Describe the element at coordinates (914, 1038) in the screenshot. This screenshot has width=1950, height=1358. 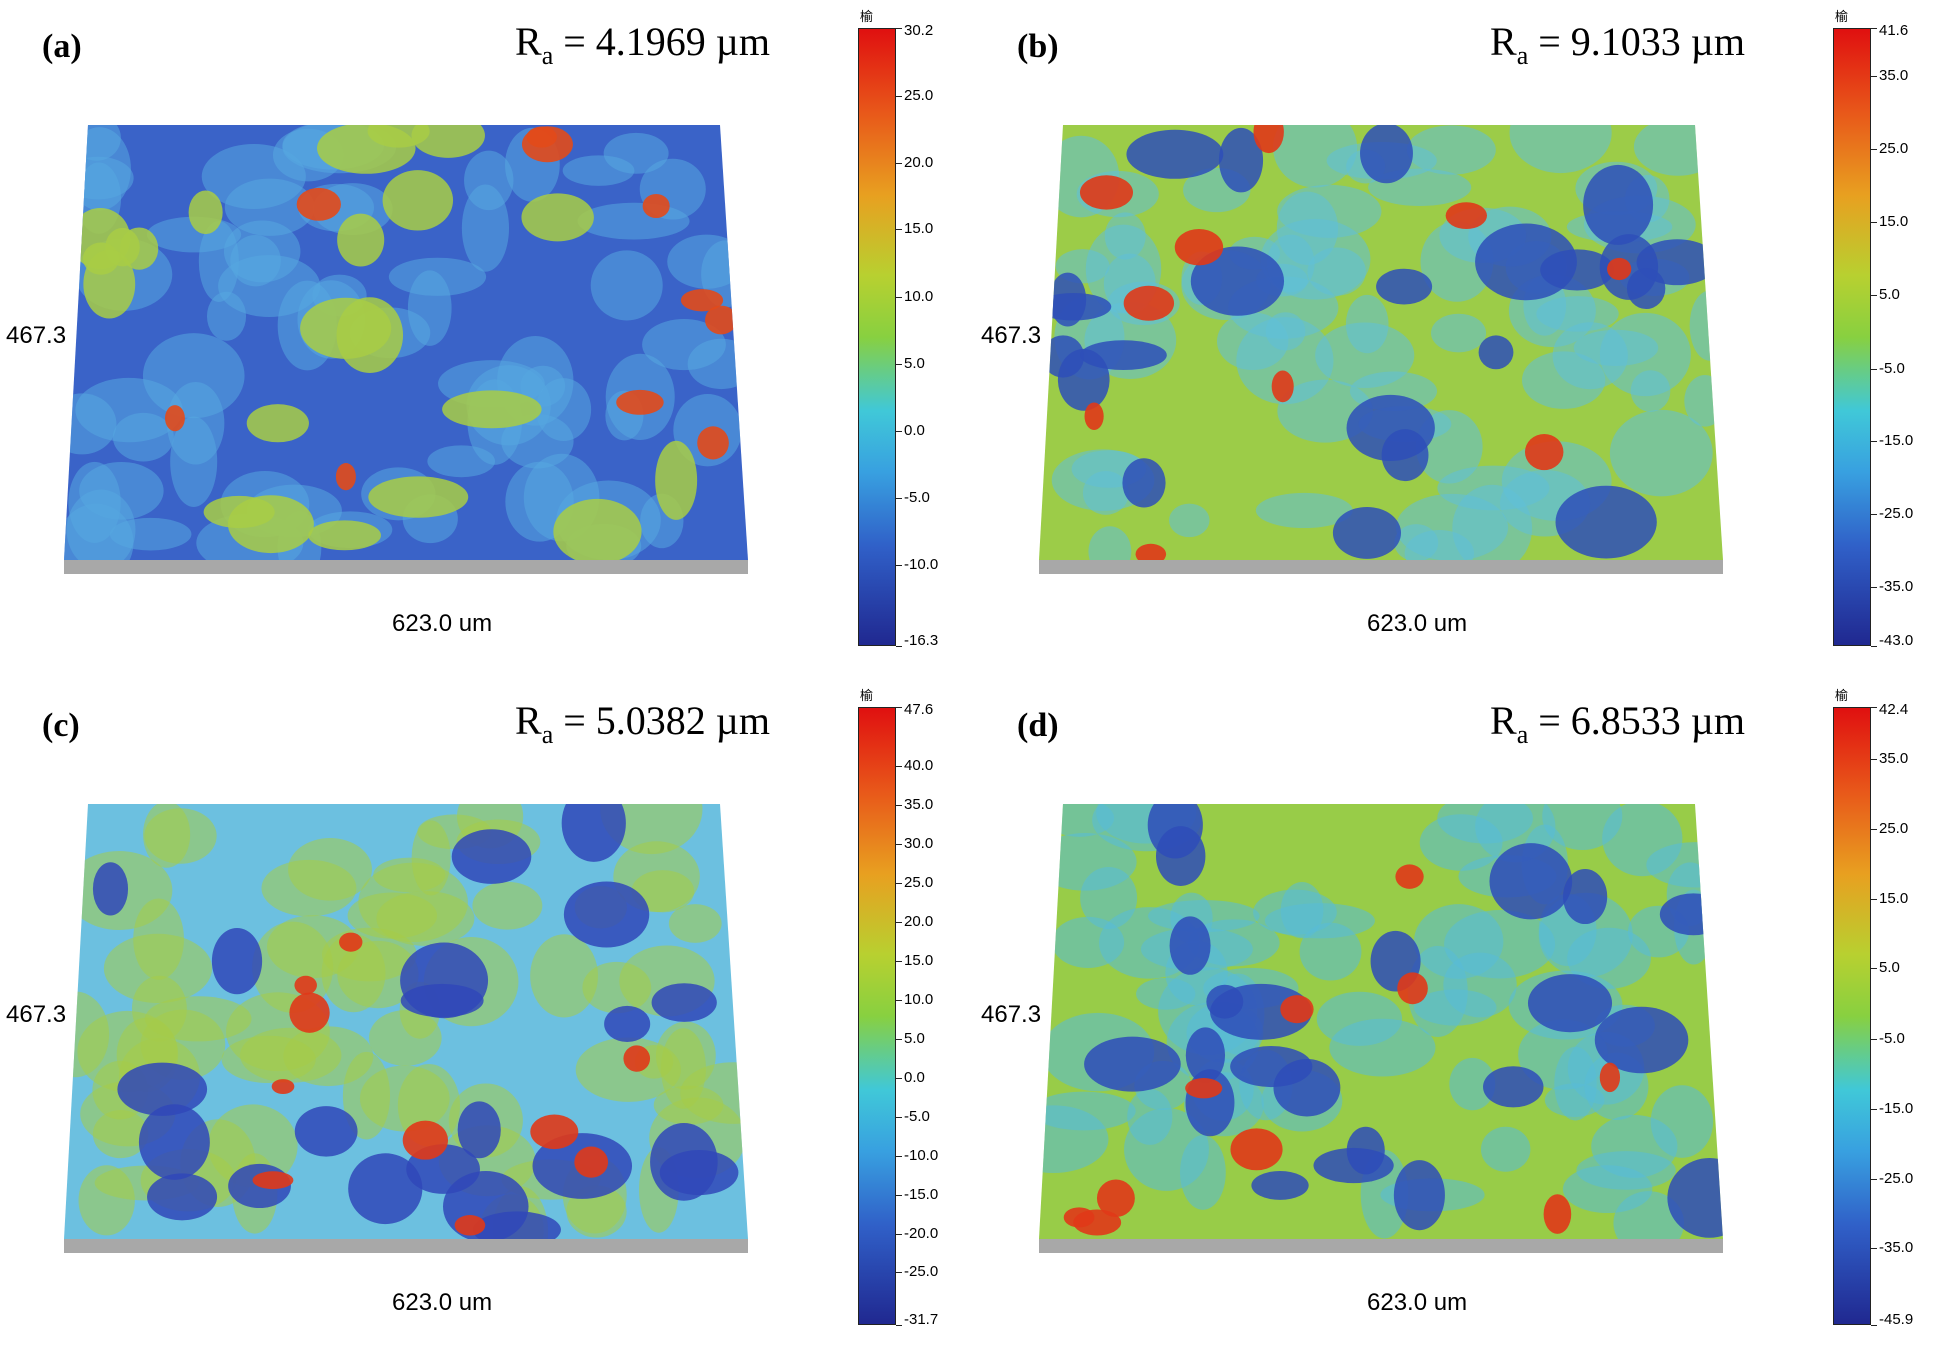
I see `colorbar-tick-label: 5.0` at that location.